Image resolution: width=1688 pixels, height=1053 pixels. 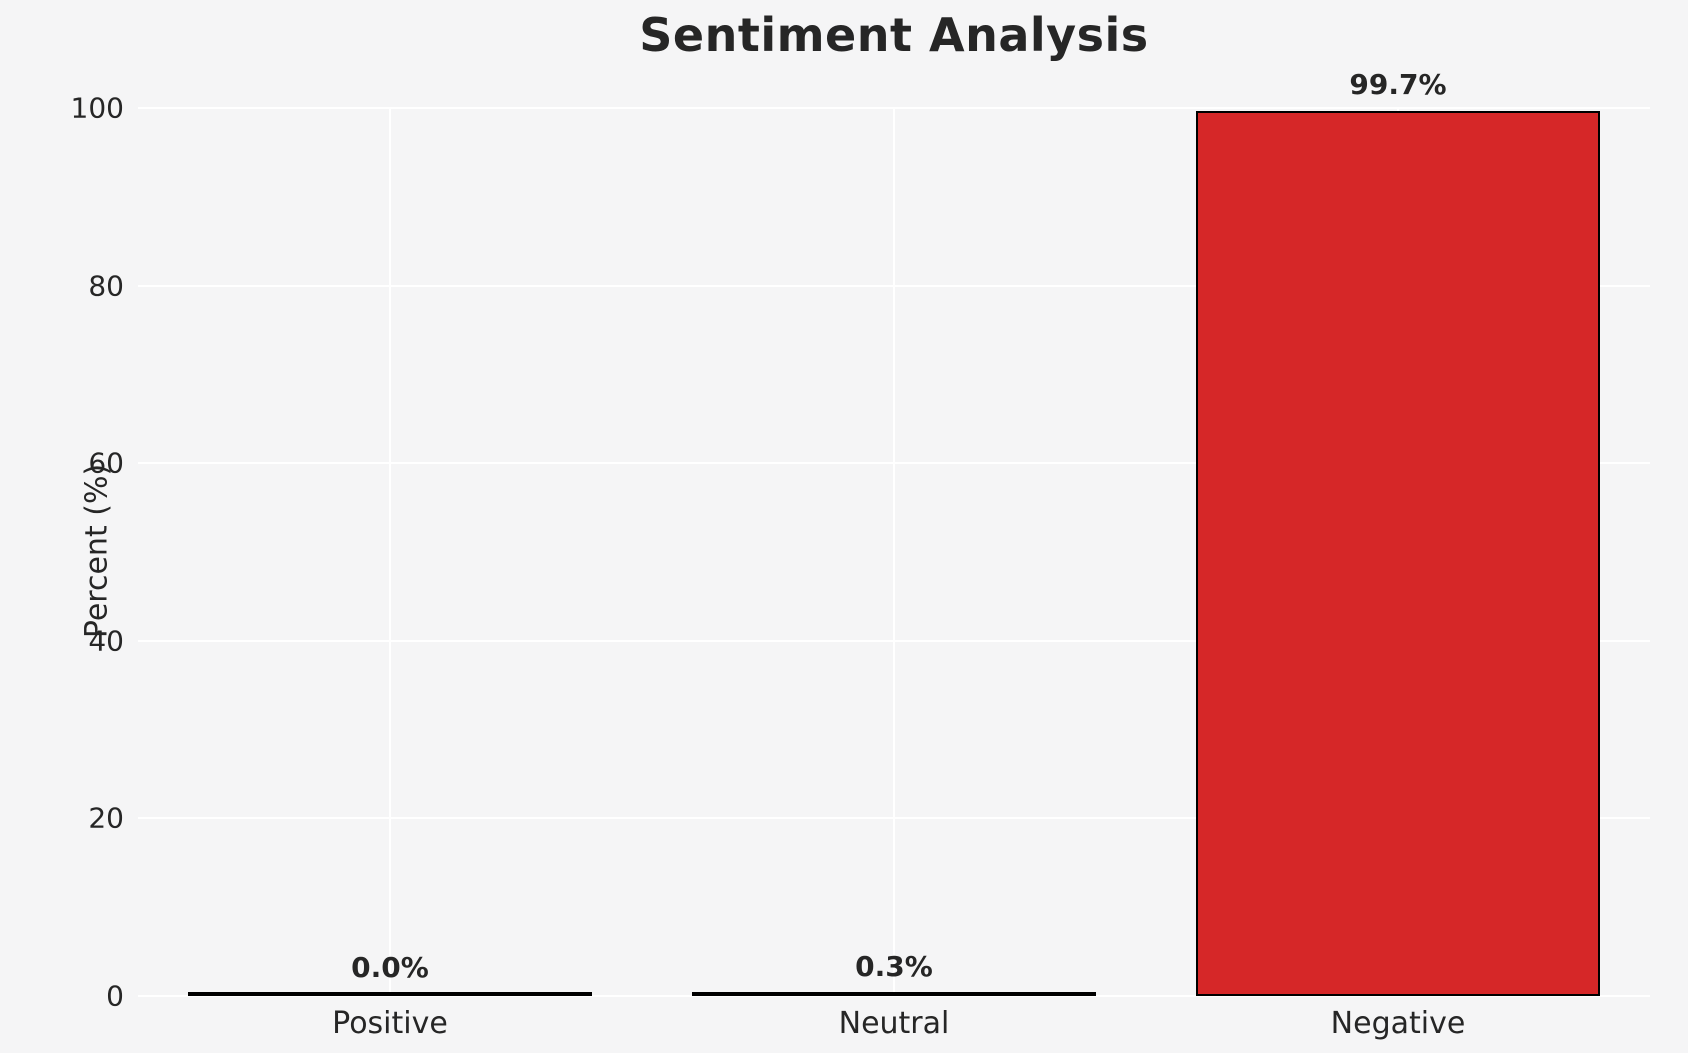 What do you see at coordinates (106, 463) in the screenshot?
I see `y-tick-label: 60` at bounding box center [106, 463].